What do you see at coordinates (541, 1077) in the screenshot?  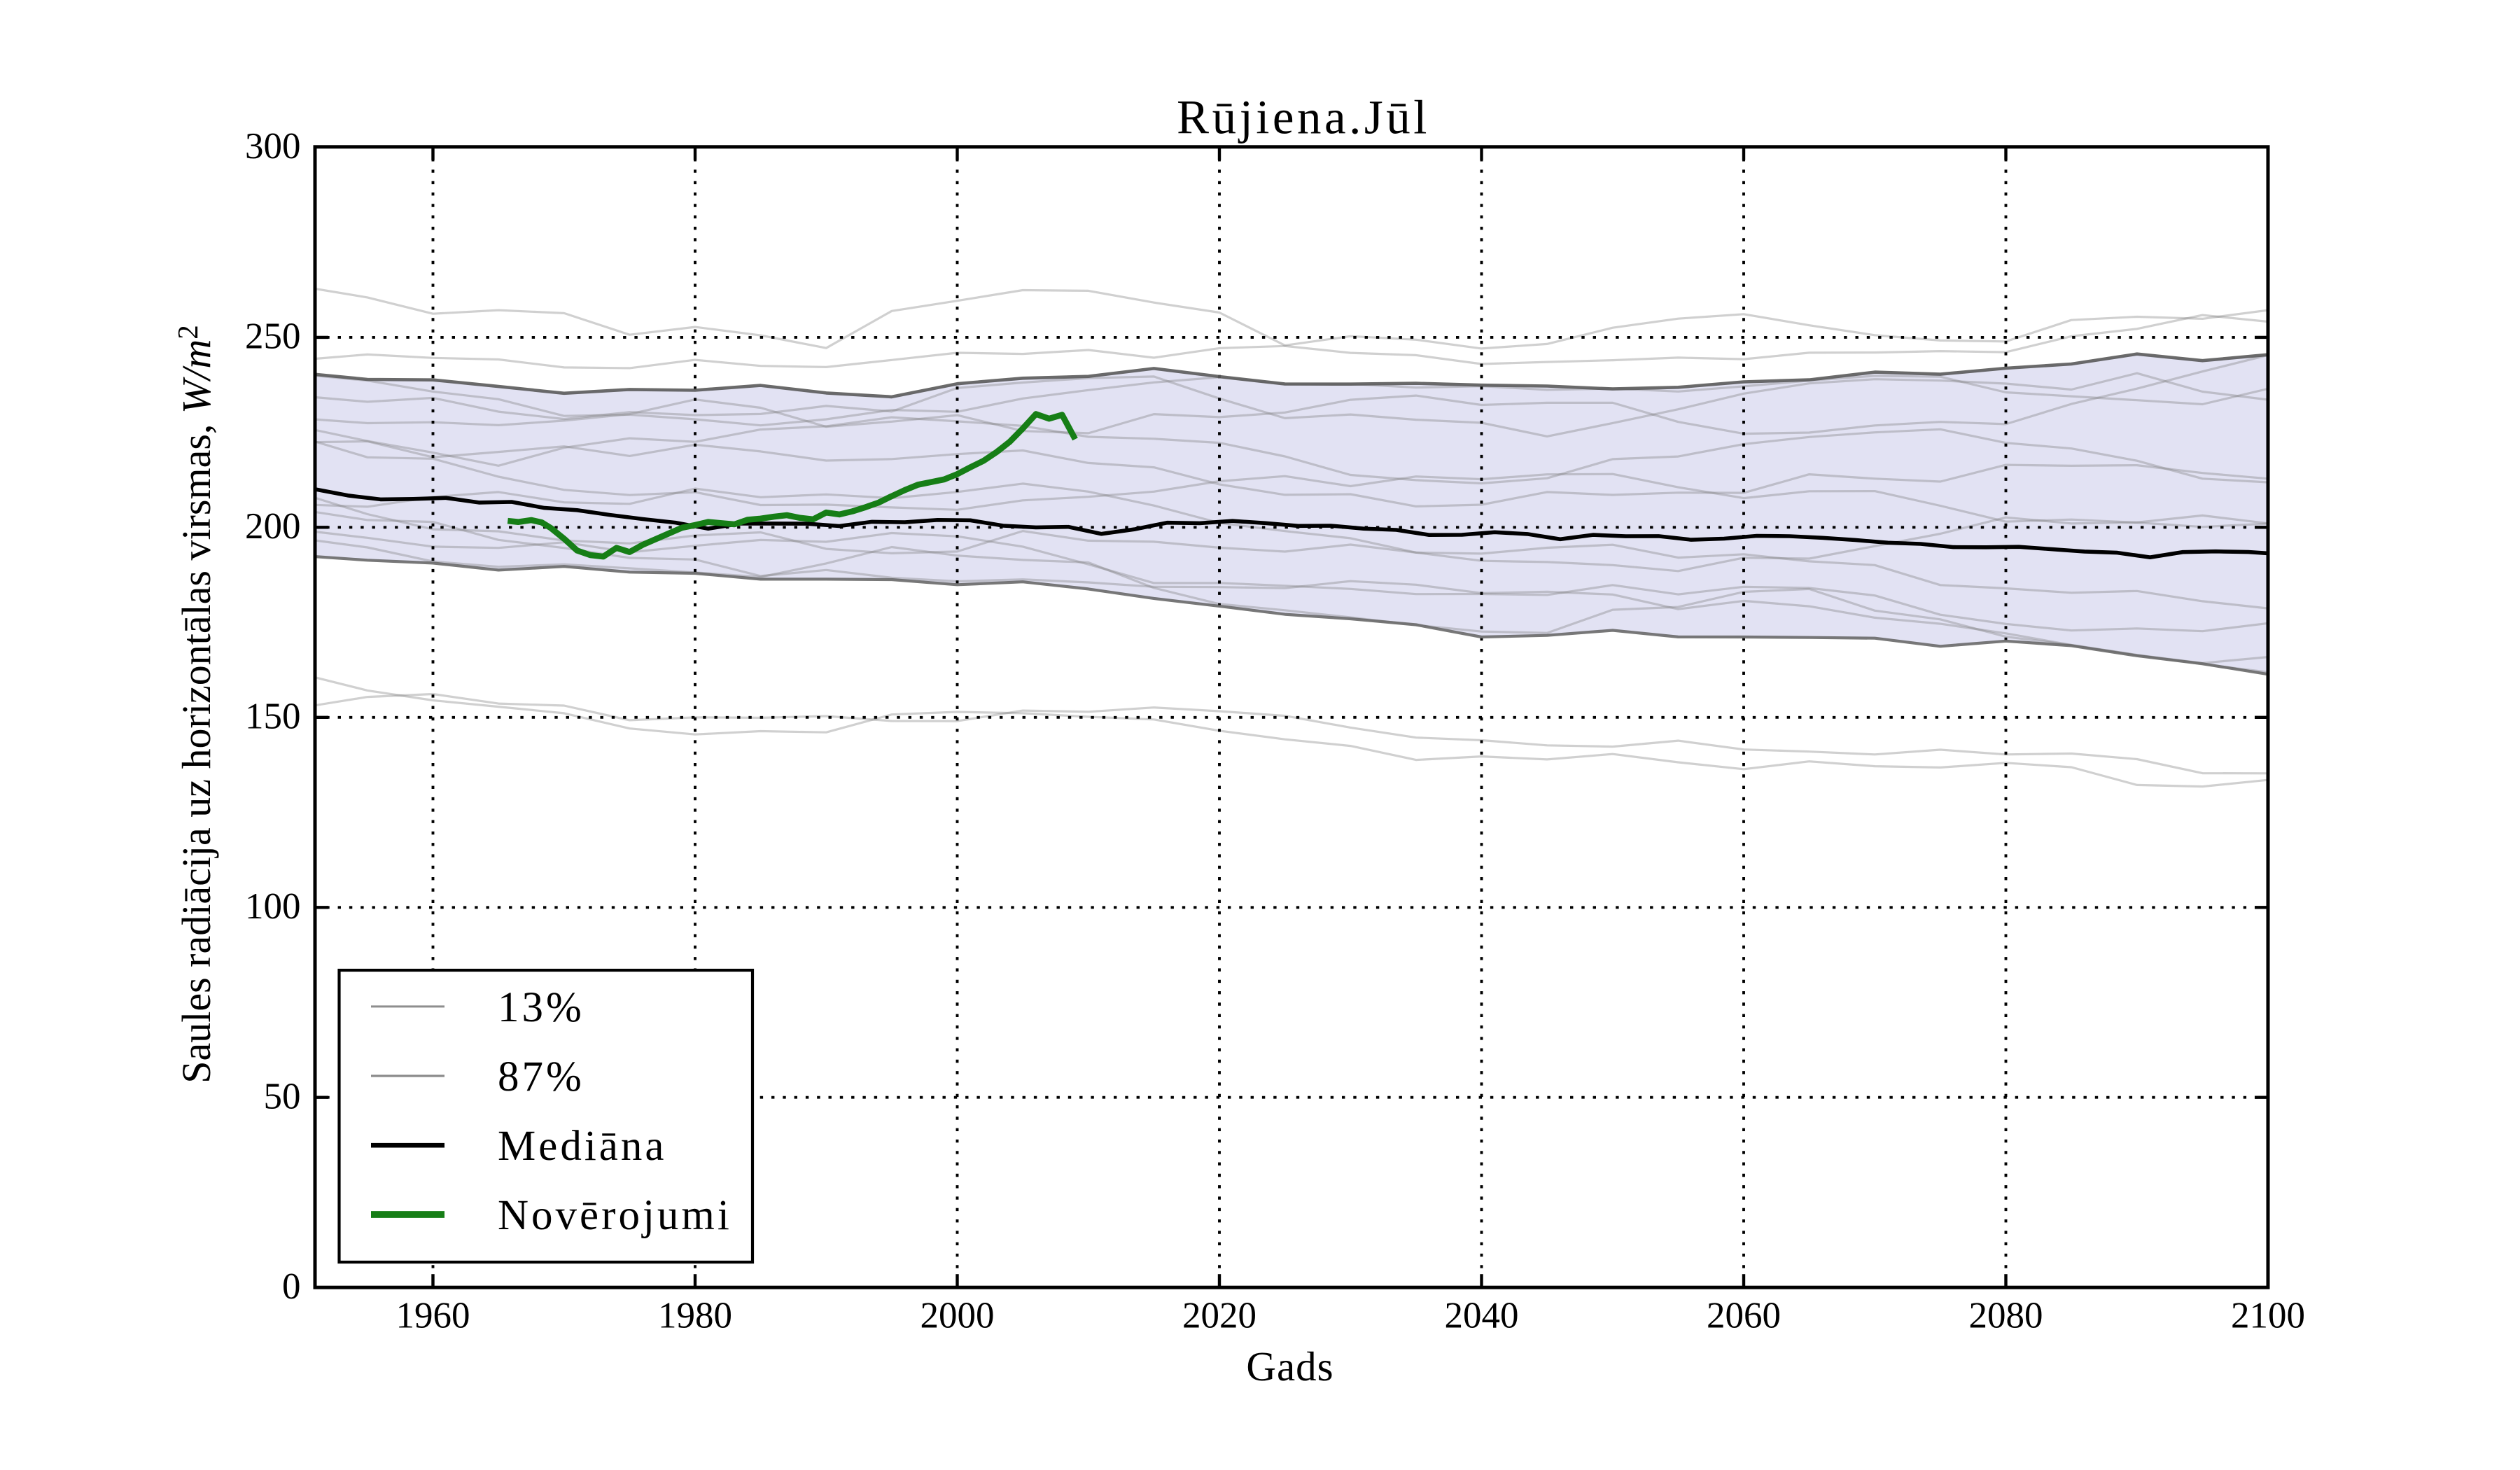 I see `svg-text: 87%` at bounding box center [541, 1077].